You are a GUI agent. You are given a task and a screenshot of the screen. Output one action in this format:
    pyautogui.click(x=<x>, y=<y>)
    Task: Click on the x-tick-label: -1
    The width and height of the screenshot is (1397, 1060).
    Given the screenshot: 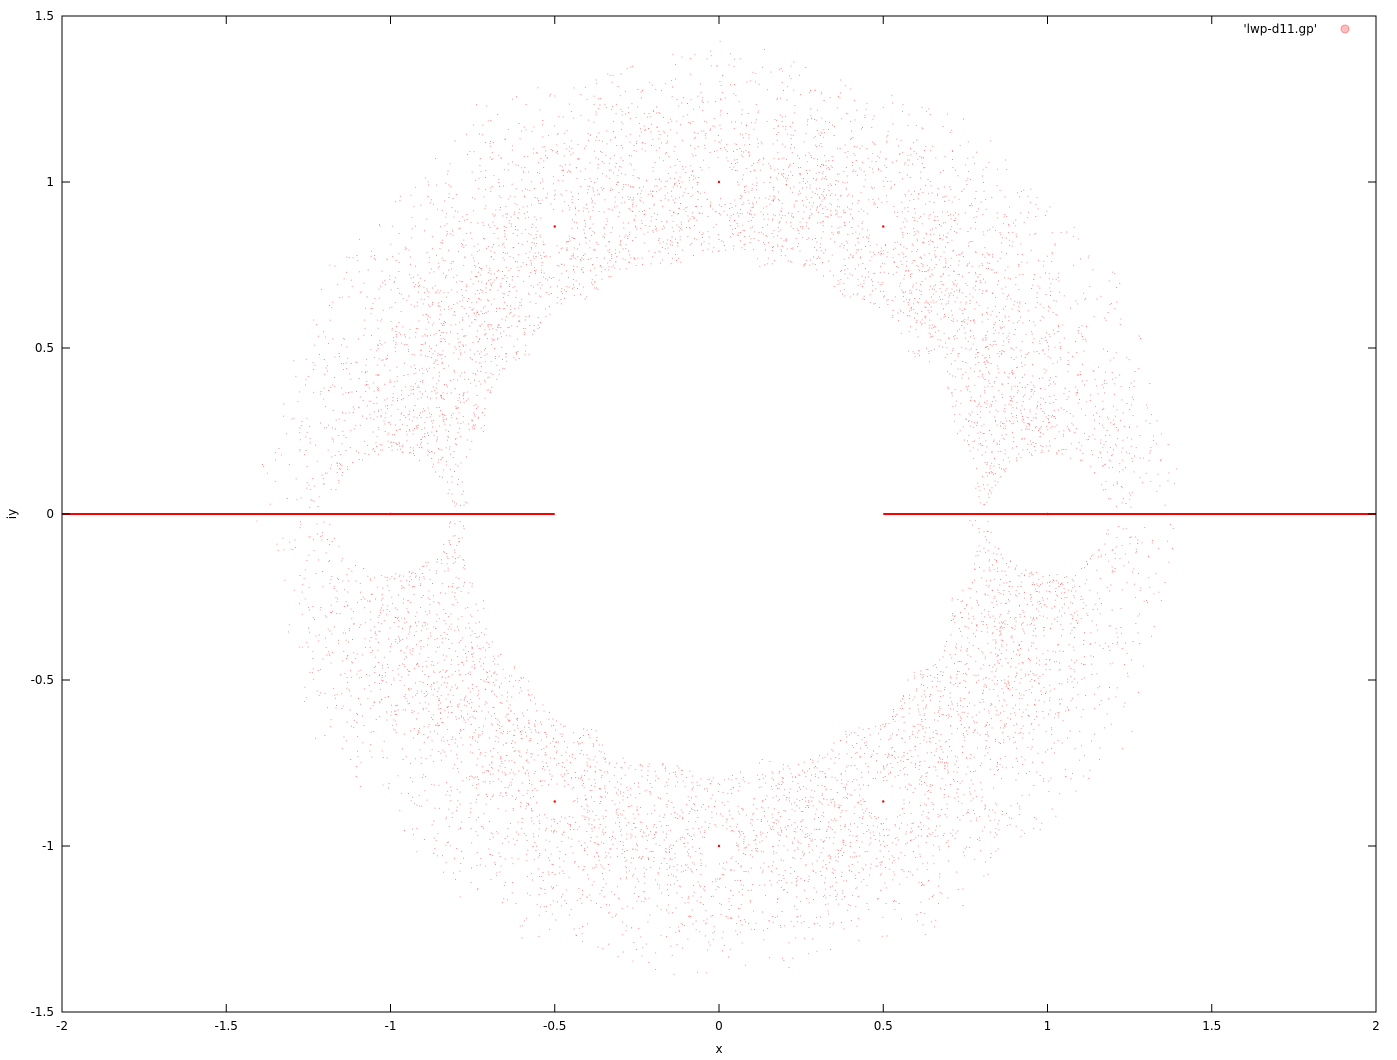 What is the action you would take?
    pyautogui.click(x=391, y=1026)
    